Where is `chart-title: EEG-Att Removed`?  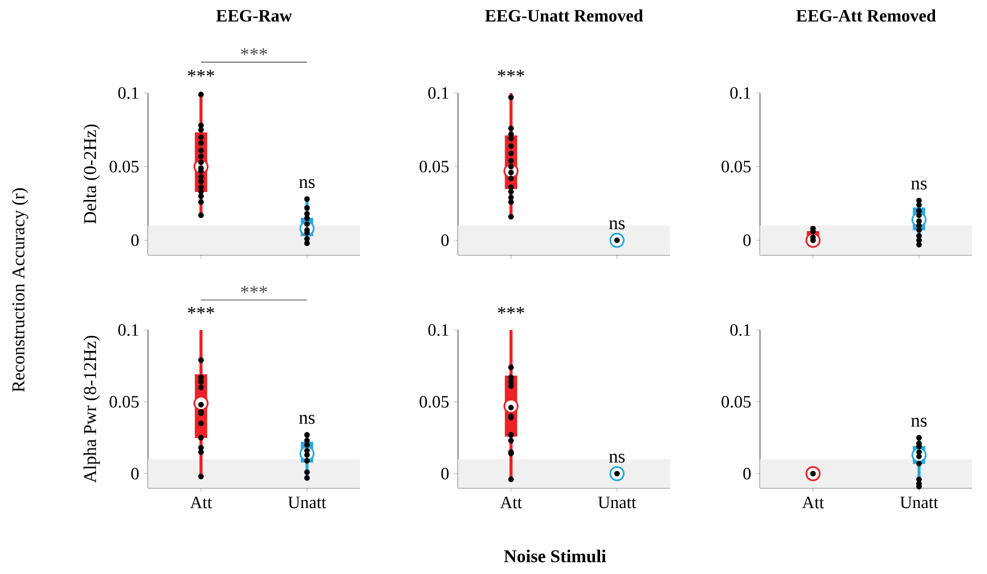
chart-title: EEG-Att Removed is located at coordinates (866, 15).